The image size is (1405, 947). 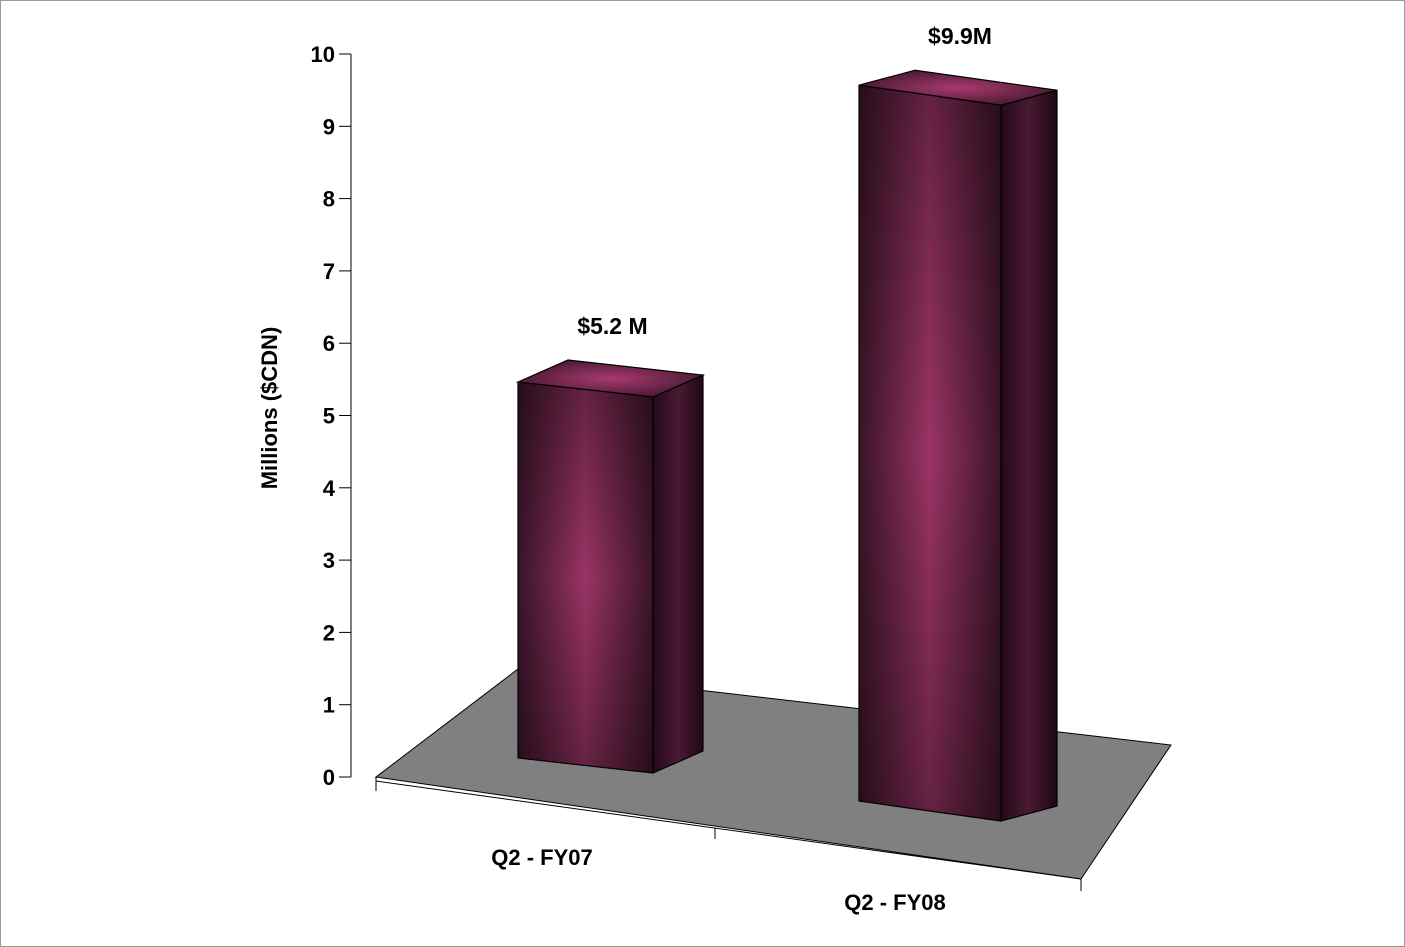 I want to click on x-category-label: Q2 - FY07, so click(x=541, y=857).